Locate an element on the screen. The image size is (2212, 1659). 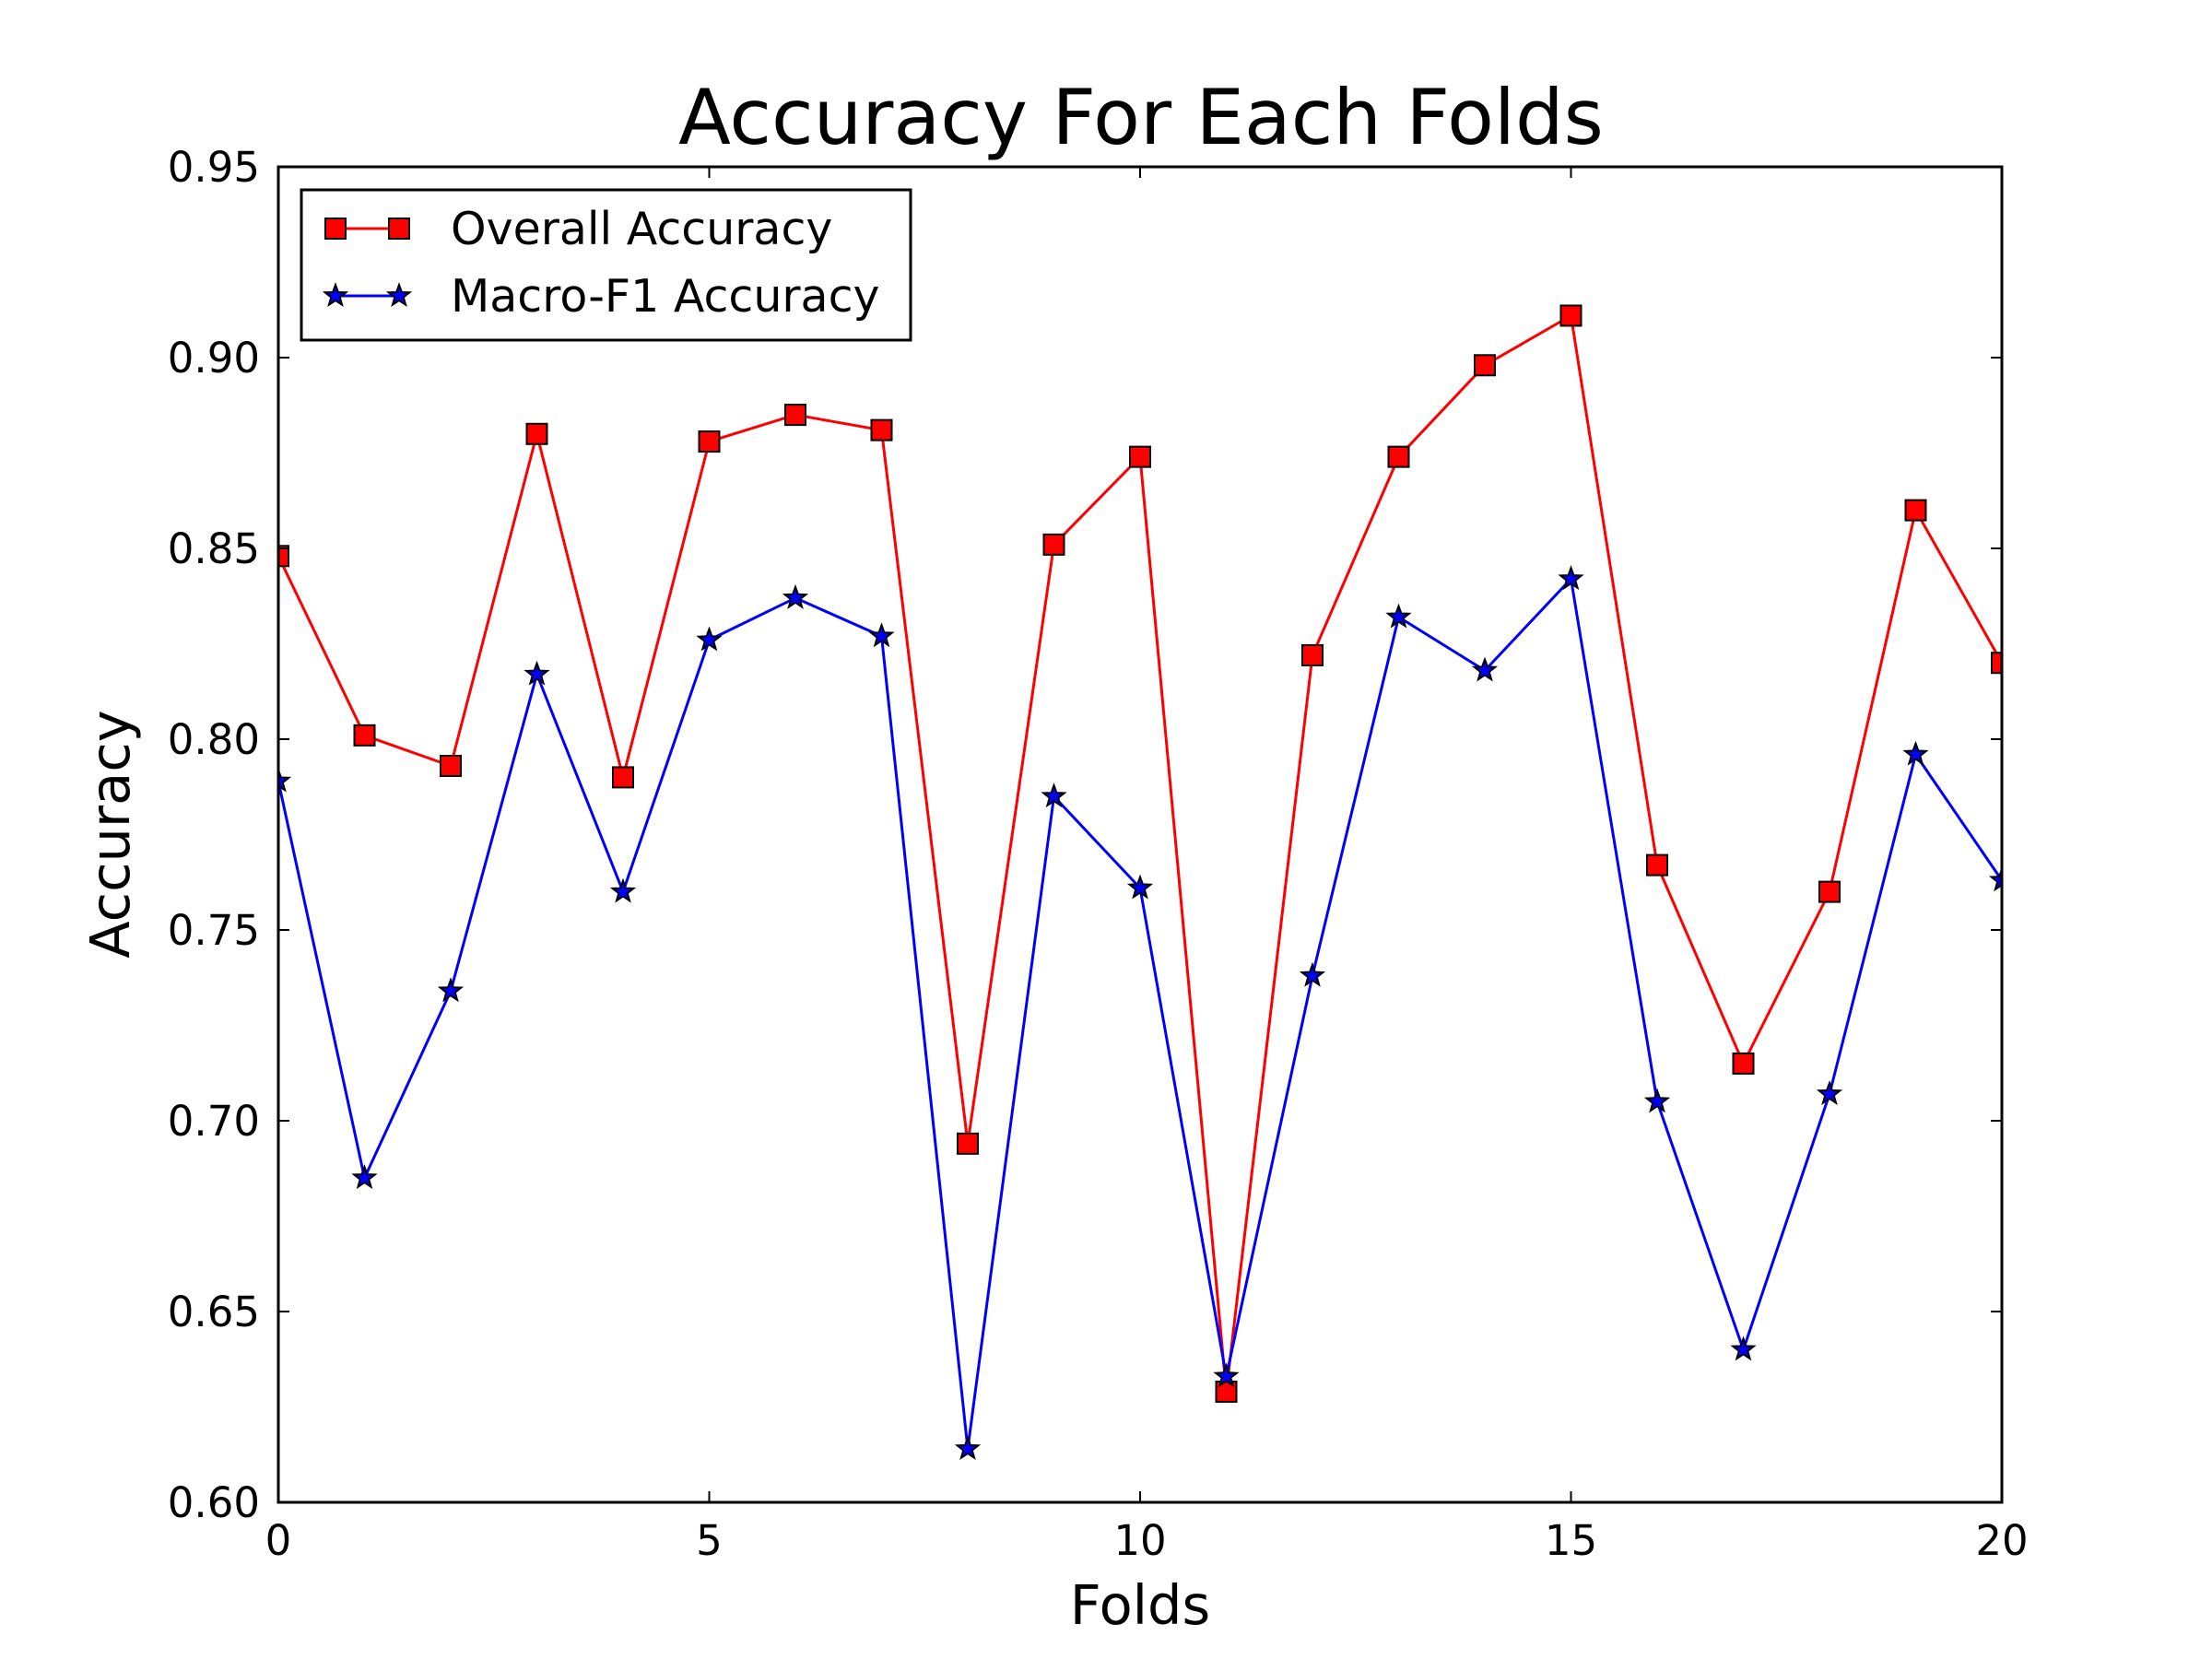
y-tick-label: 0.75 is located at coordinates (214, 930).